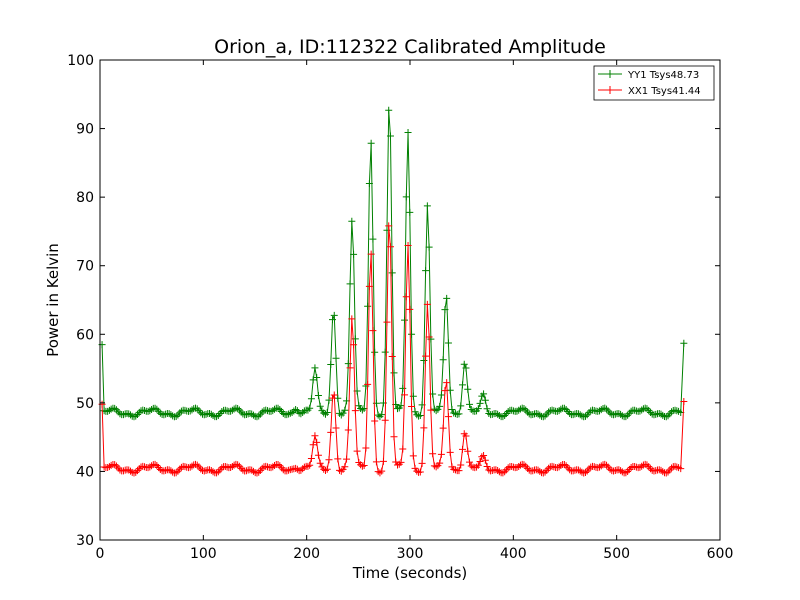 The width and height of the screenshot is (800, 600). I want to click on y-tick-label: 80, so click(85, 198).